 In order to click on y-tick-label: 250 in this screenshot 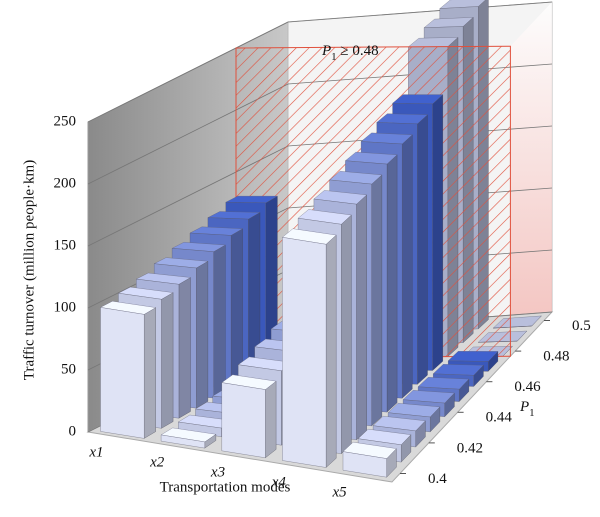, I will do `click(65, 121)`.